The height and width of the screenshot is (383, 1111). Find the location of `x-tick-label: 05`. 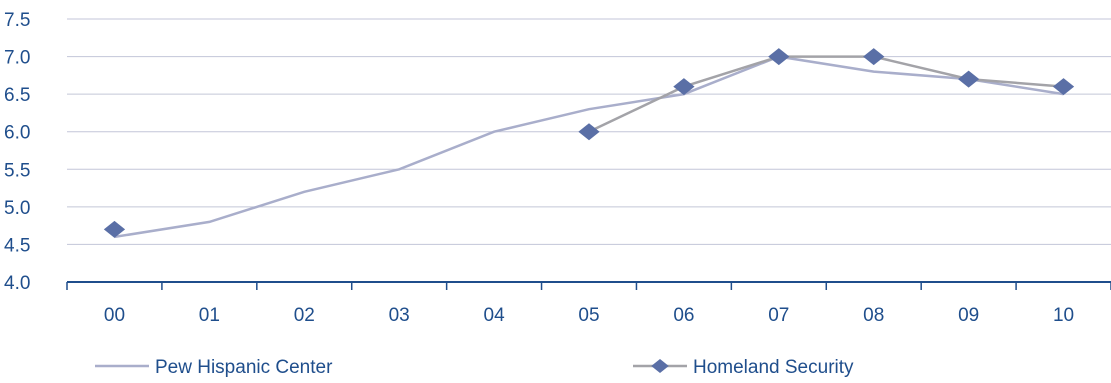

x-tick-label: 05 is located at coordinates (588, 315).